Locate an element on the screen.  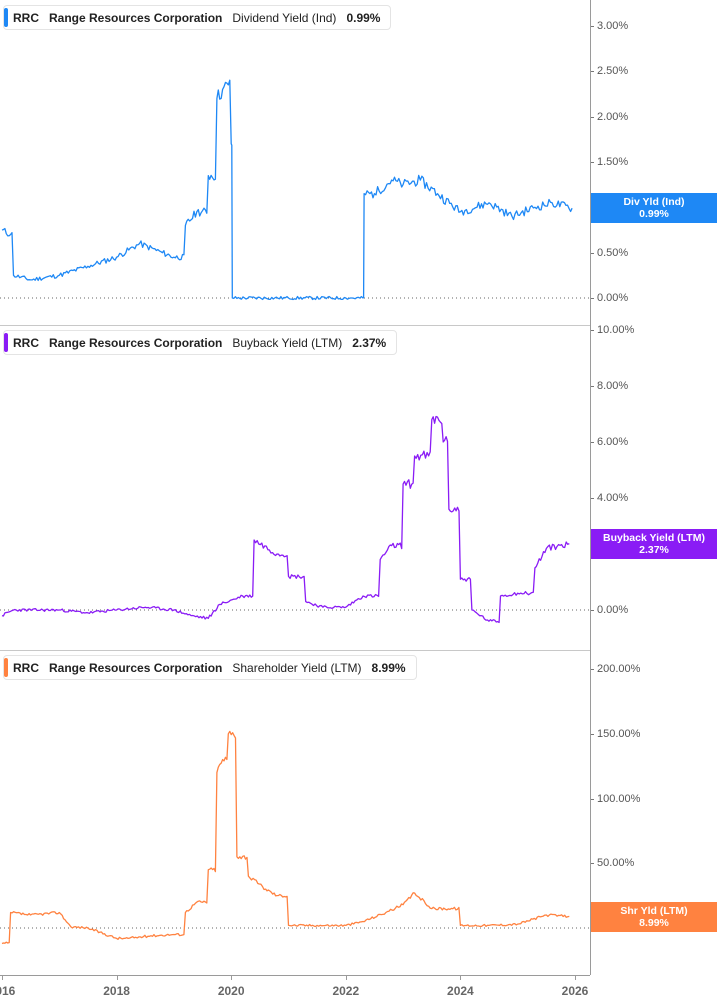
x-tick-label: 2020 is located at coordinates (231, 991).